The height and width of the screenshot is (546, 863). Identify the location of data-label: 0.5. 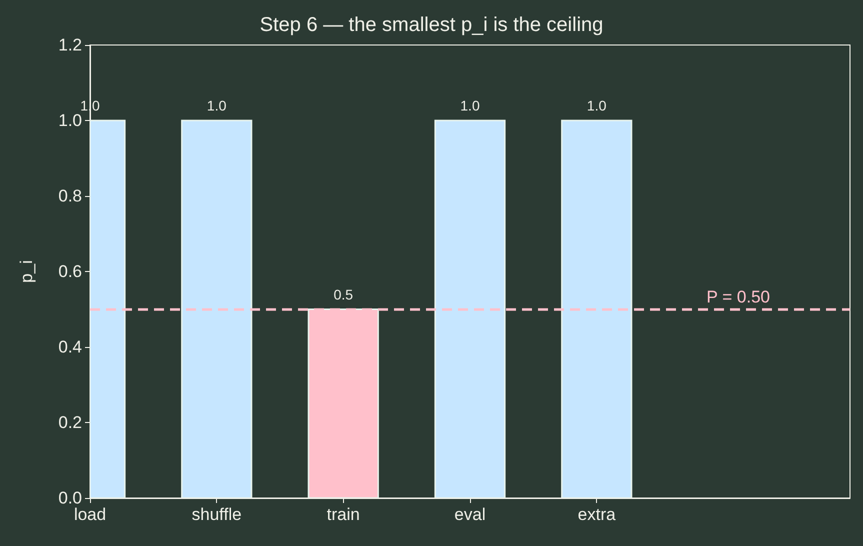
(344, 294).